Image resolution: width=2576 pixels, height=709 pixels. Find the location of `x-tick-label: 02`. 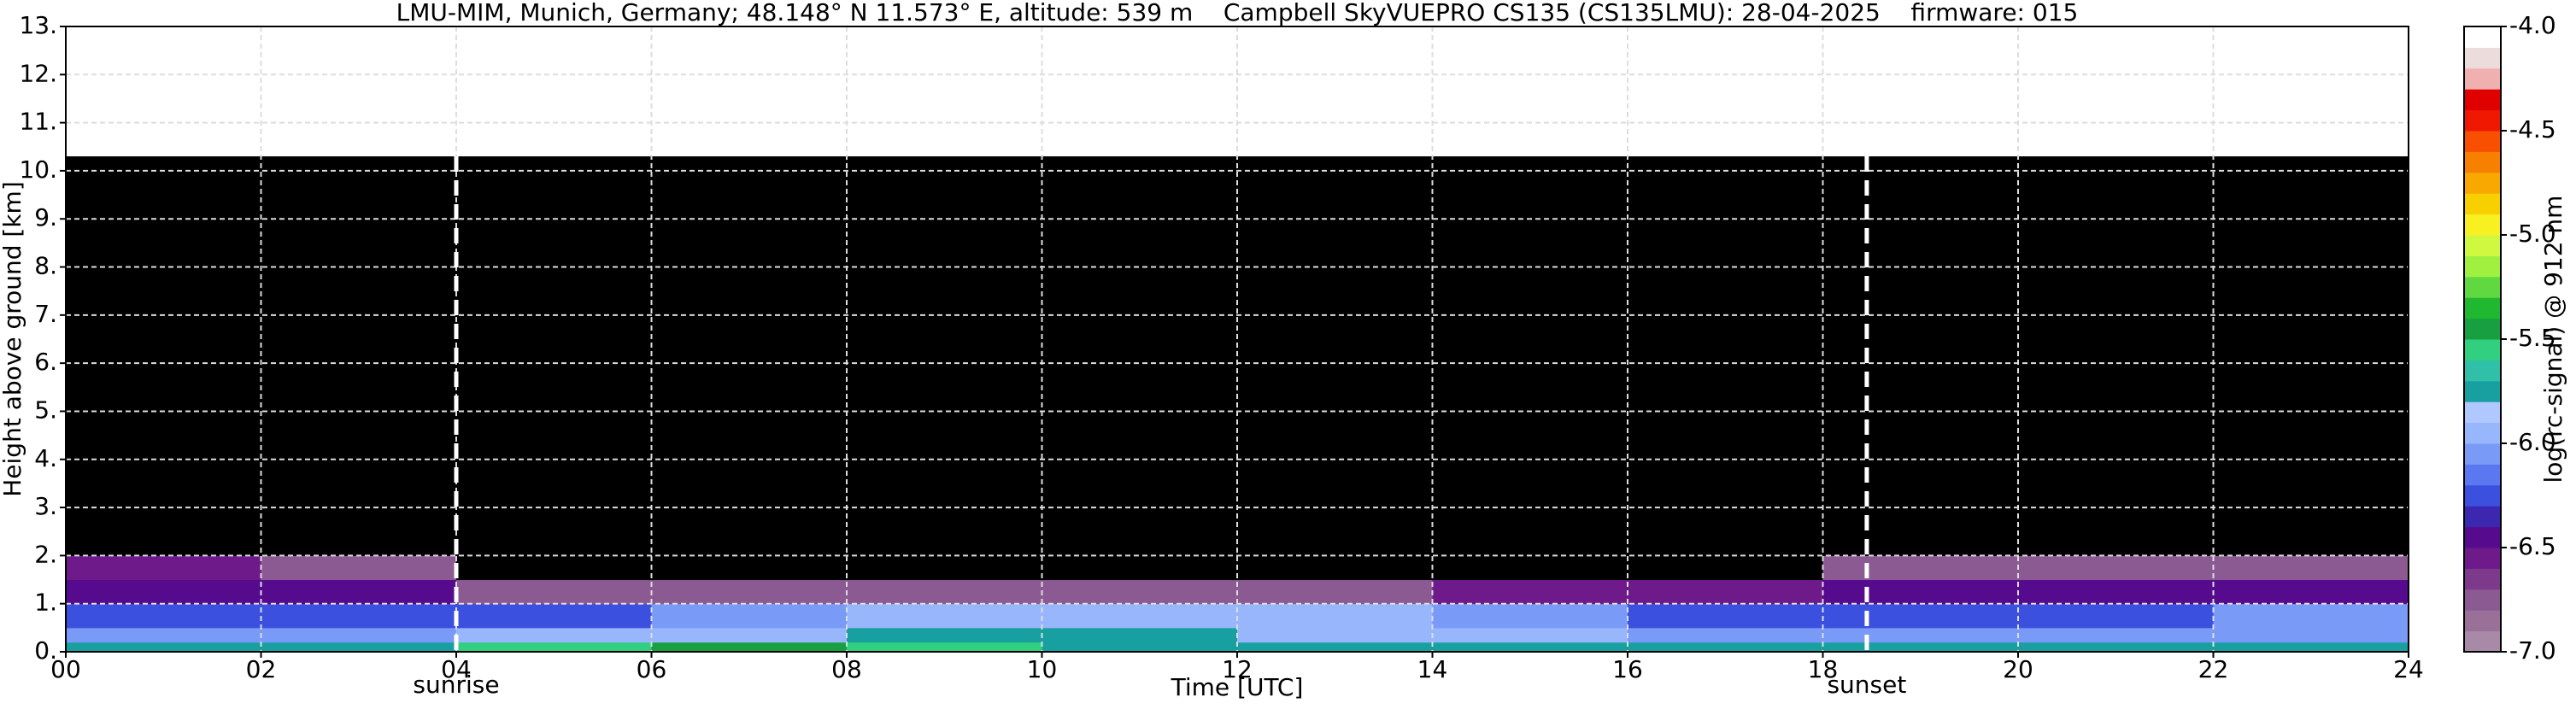

x-tick-label: 02 is located at coordinates (261, 669).